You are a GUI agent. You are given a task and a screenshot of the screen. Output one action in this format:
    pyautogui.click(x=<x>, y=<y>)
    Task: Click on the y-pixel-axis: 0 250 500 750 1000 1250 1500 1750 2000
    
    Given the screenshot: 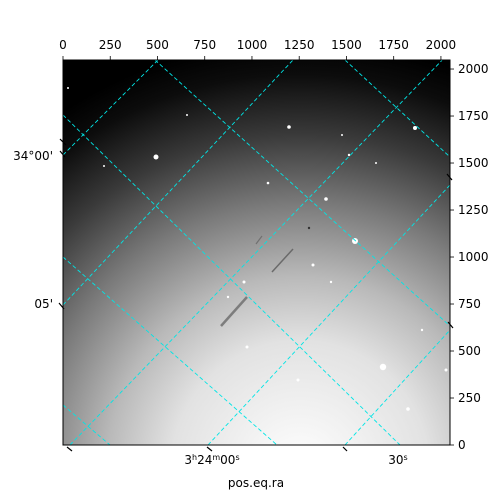 What is the action you would take?
    pyautogui.click(x=469, y=257)
    